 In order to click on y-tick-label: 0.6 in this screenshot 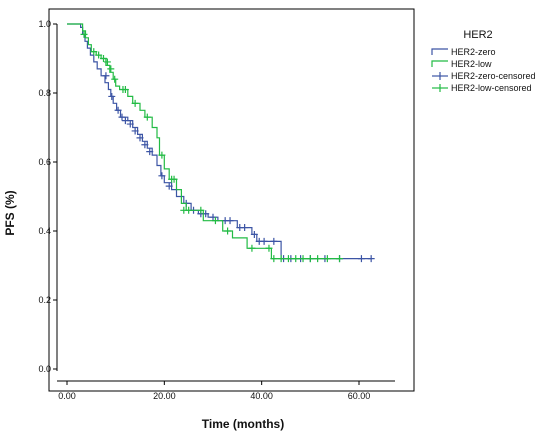, I will do `click(44, 162)`.